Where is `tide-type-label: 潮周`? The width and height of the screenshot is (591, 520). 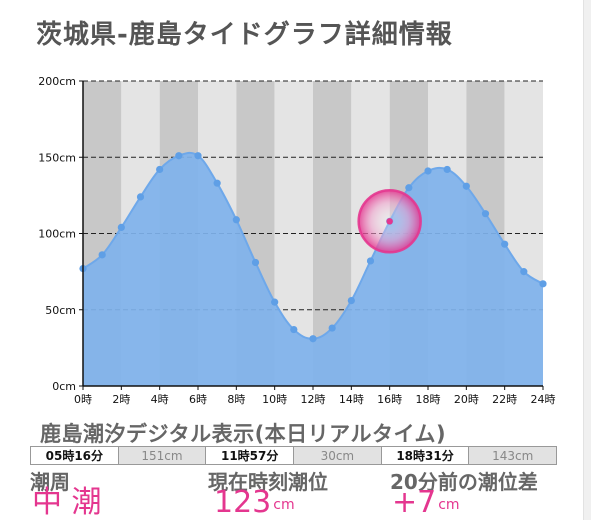 tide-type-label: 潮周 is located at coordinates (50, 482).